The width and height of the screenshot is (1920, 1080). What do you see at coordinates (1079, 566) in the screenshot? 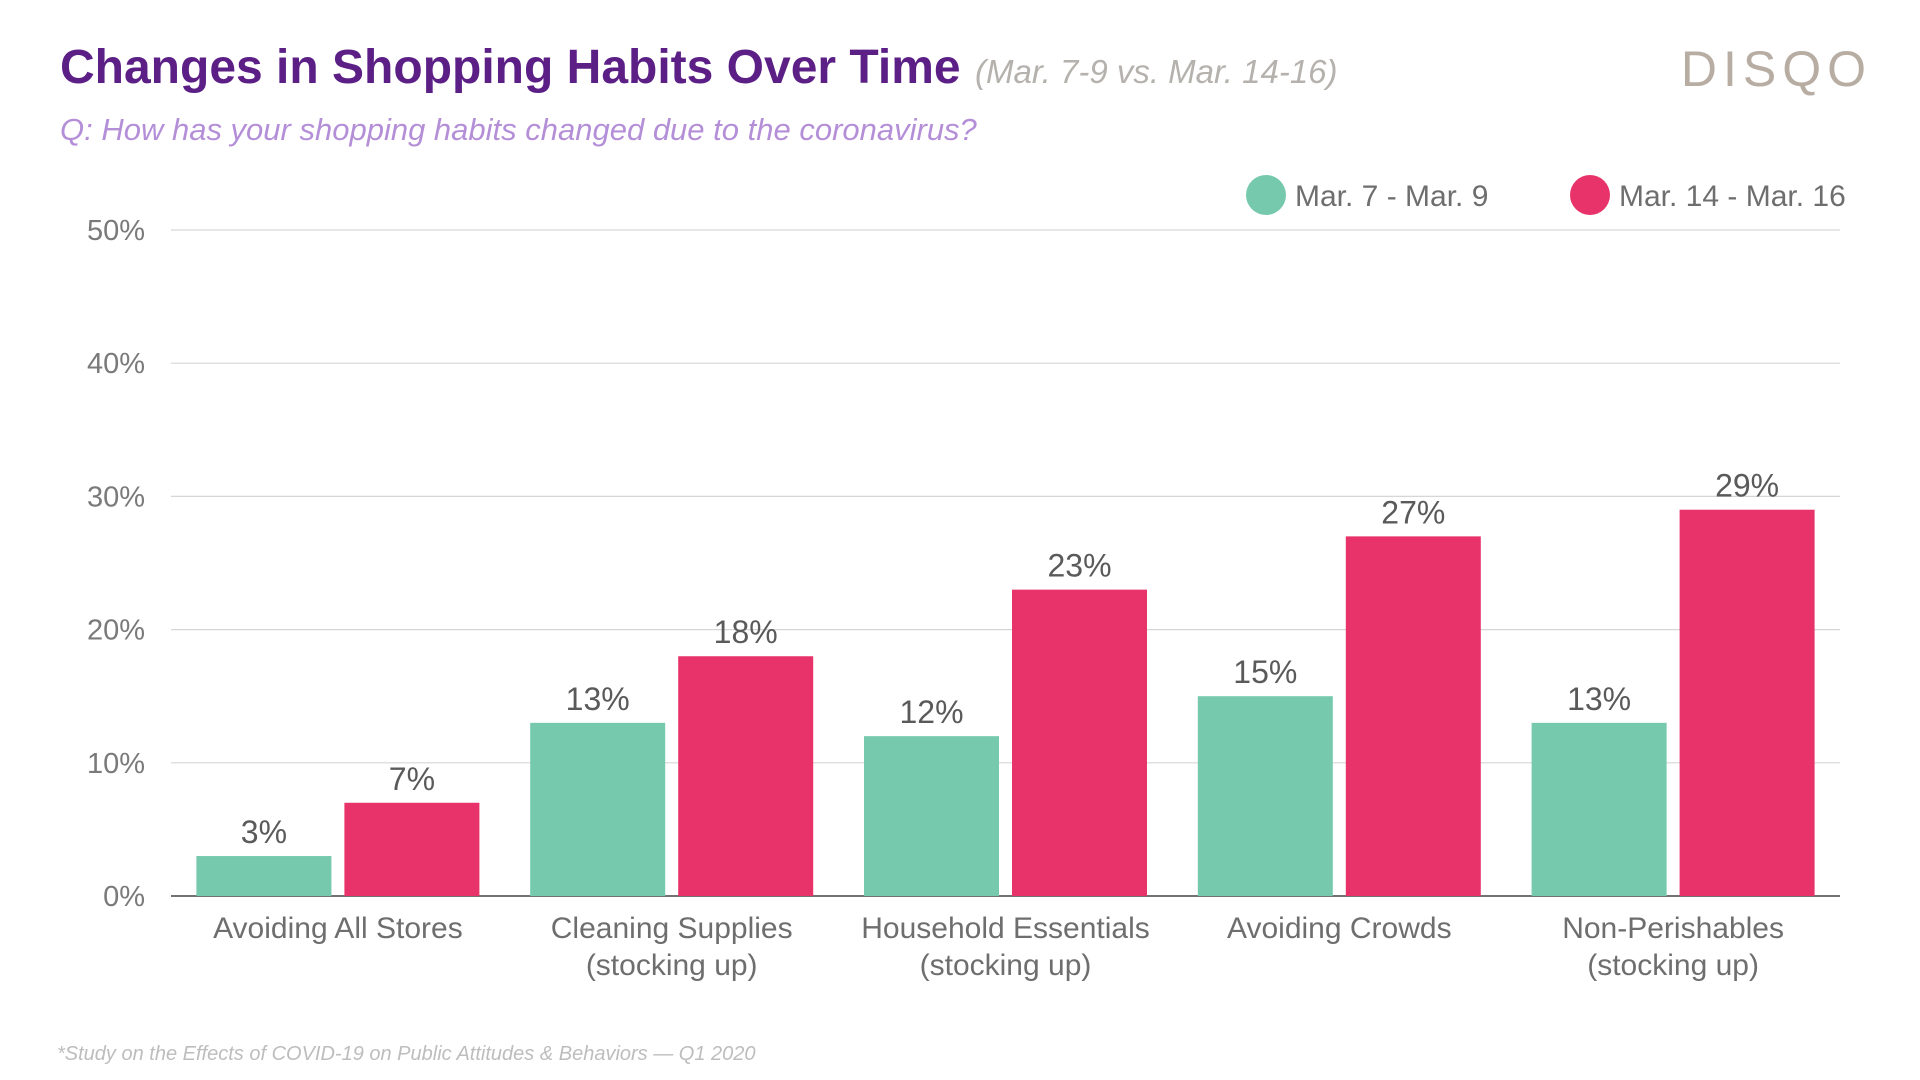
I see `data-label: 23%` at bounding box center [1079, 566].